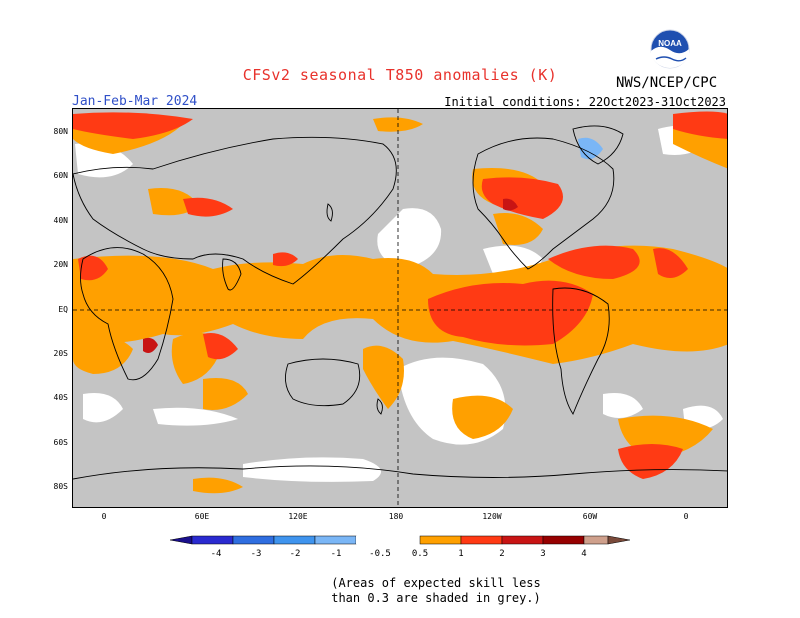  What do you see at coordinates (135, 101) in the screenshot?
I see `forecast-period: Jan-Feb-Mar 2024` at bounding box center [135, 101].